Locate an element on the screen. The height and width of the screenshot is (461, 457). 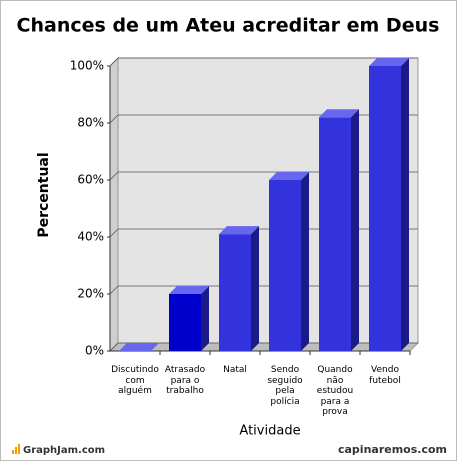
x-tick-label: Sendo seguido pela polícia is located at coordinates (285, 386).